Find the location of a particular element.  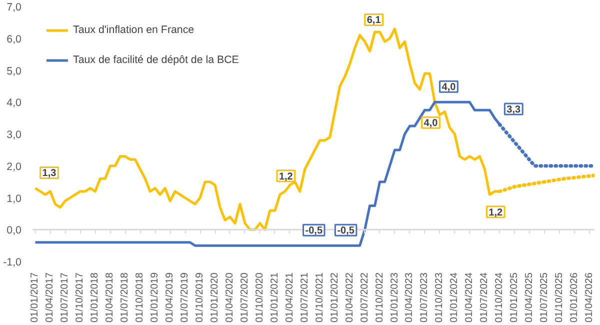

x-tick-label: 01/07/2020 is located at coordinates (244, 297).